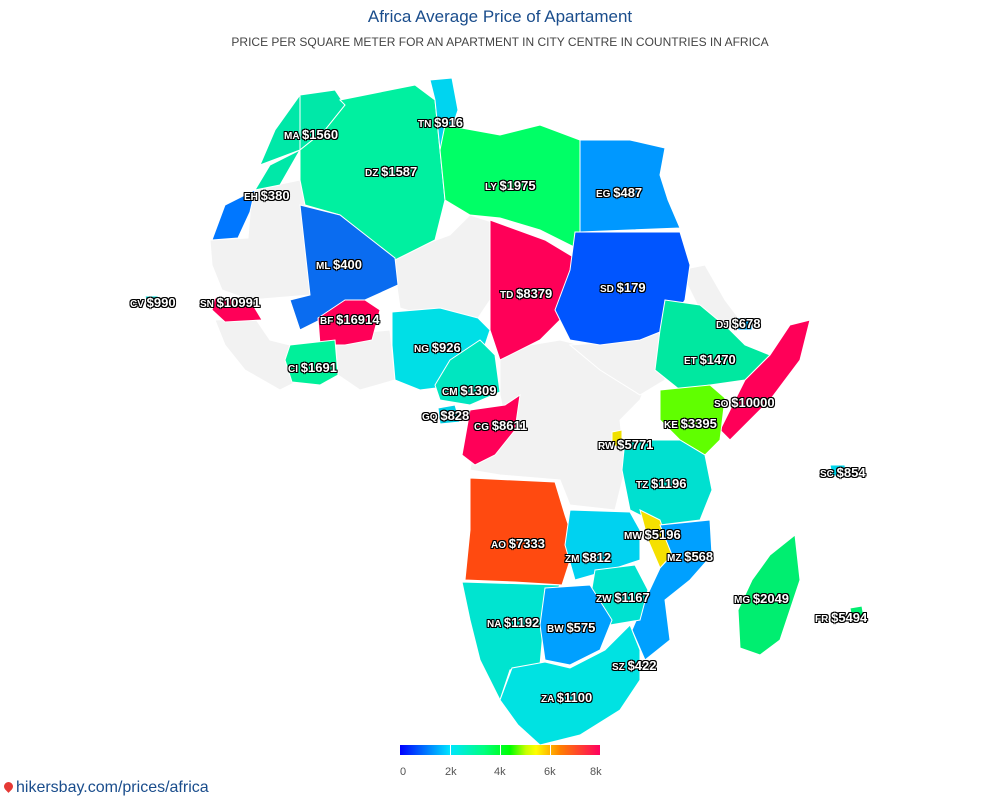  I want to click on legend-tick-label: 2k, so click(451, 772).